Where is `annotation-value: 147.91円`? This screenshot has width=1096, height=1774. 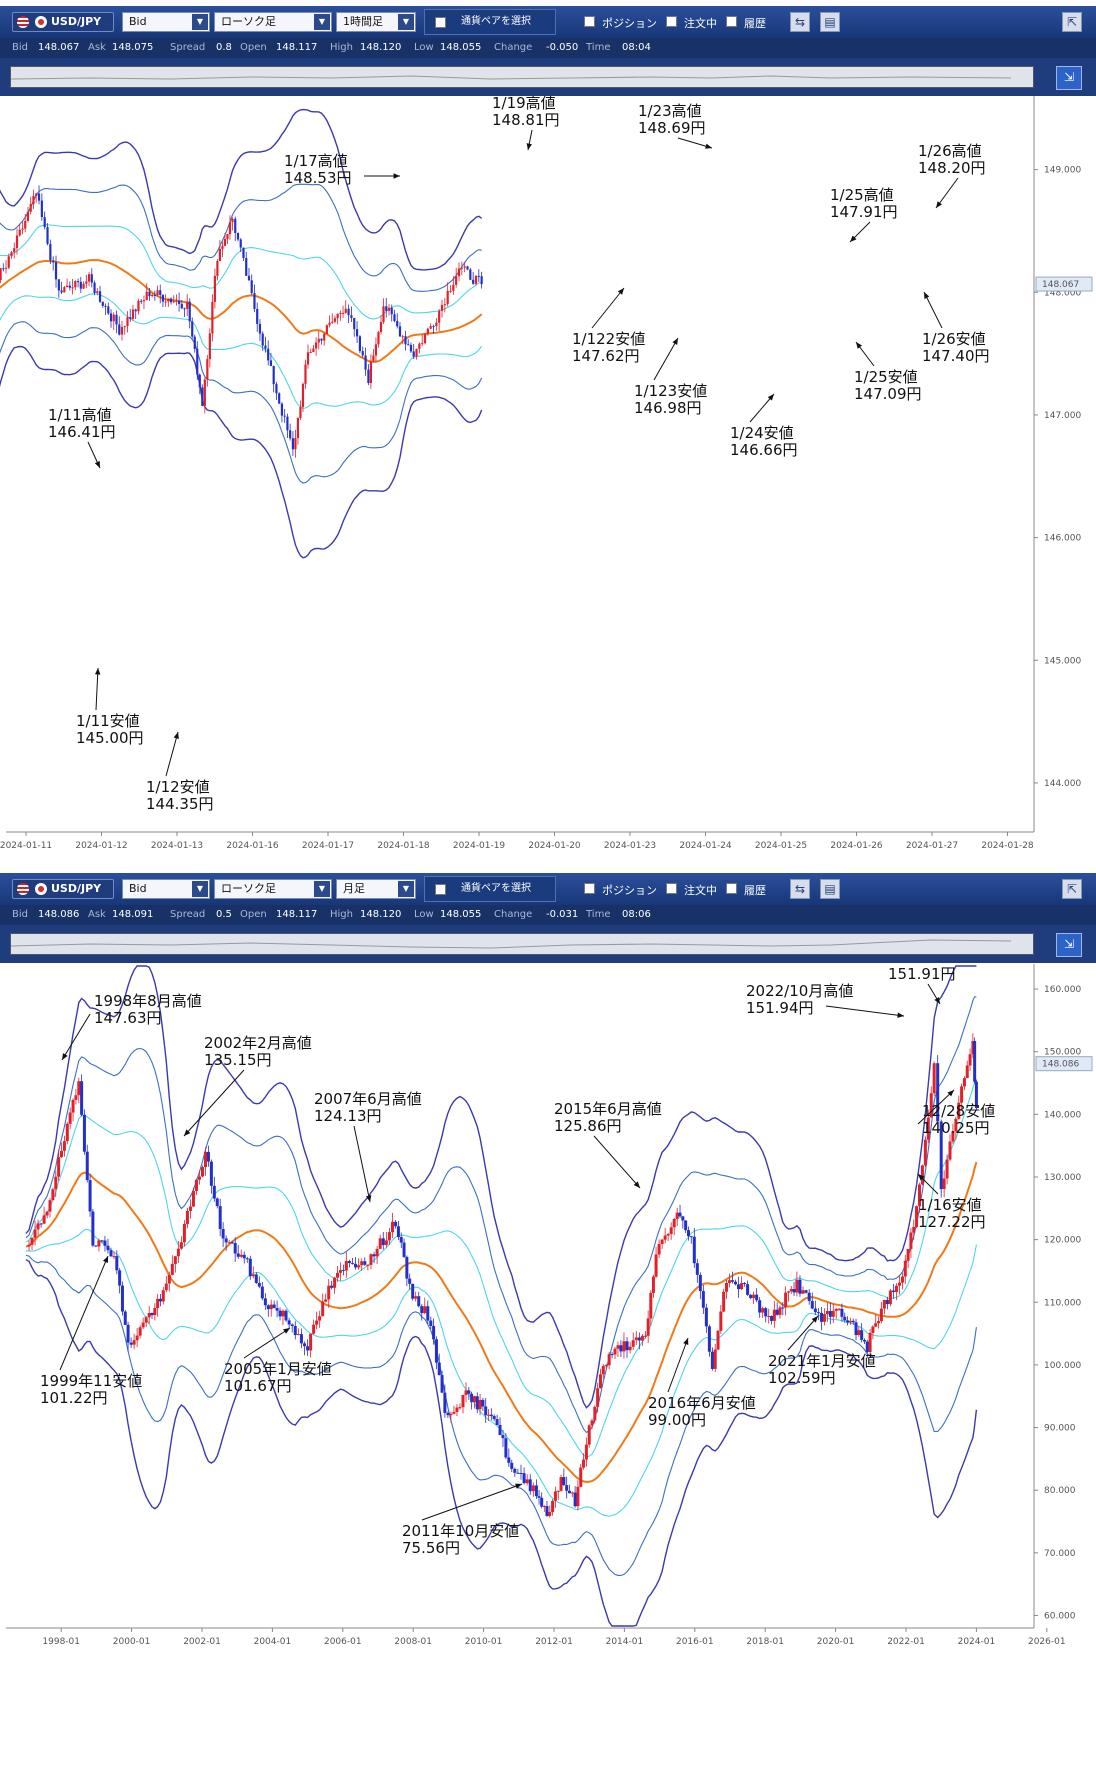 annotation-value: 147.91円 is located at coordinates (864, 212).